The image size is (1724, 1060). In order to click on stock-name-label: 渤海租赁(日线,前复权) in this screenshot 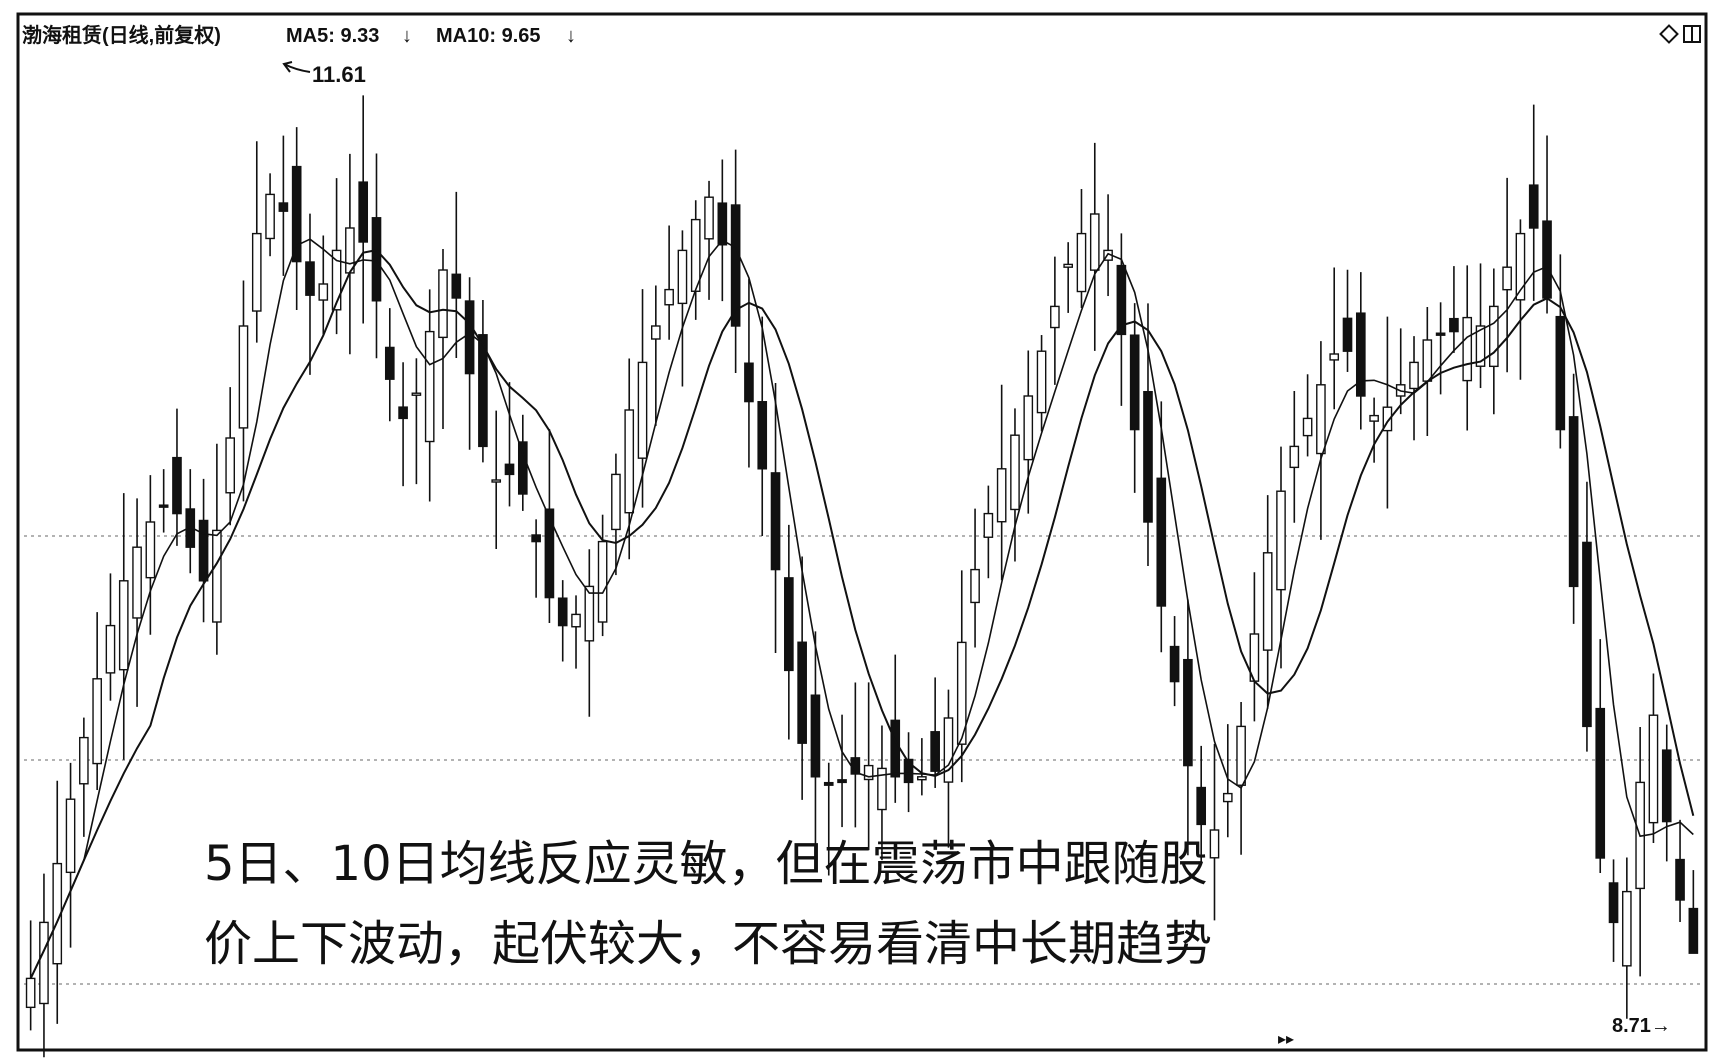, I will do `click(121, 35)`.